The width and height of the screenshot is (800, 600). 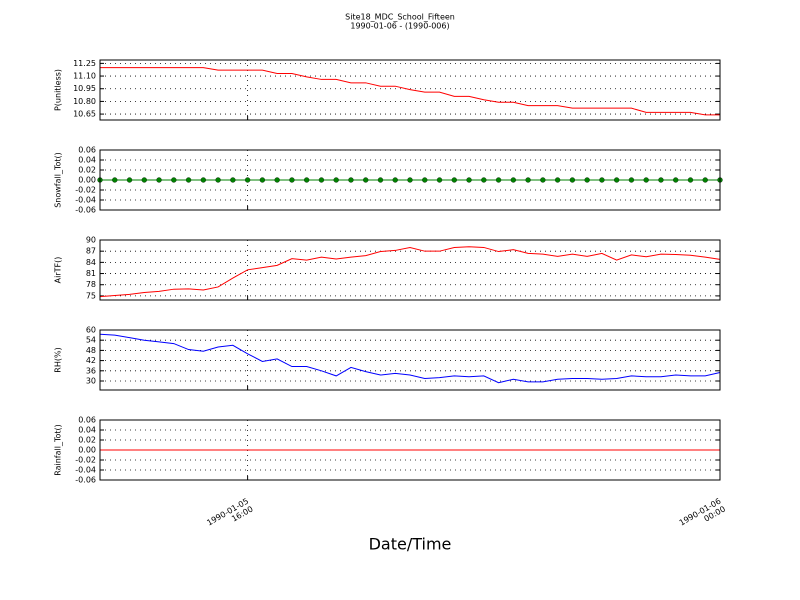 What do you see at coordinates (91, 251) in the screenshot?
I see `y-tick-label: 87` at bounding box center [91, 251].